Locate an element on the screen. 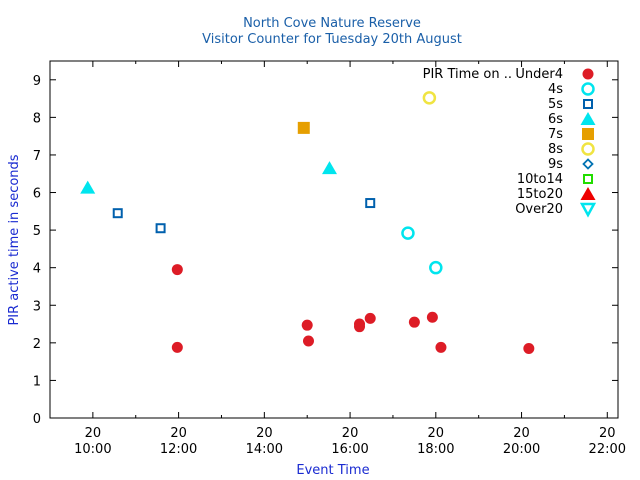 The image size is (640, 480). legend-label: 9s is located at coordinates (555, 164).